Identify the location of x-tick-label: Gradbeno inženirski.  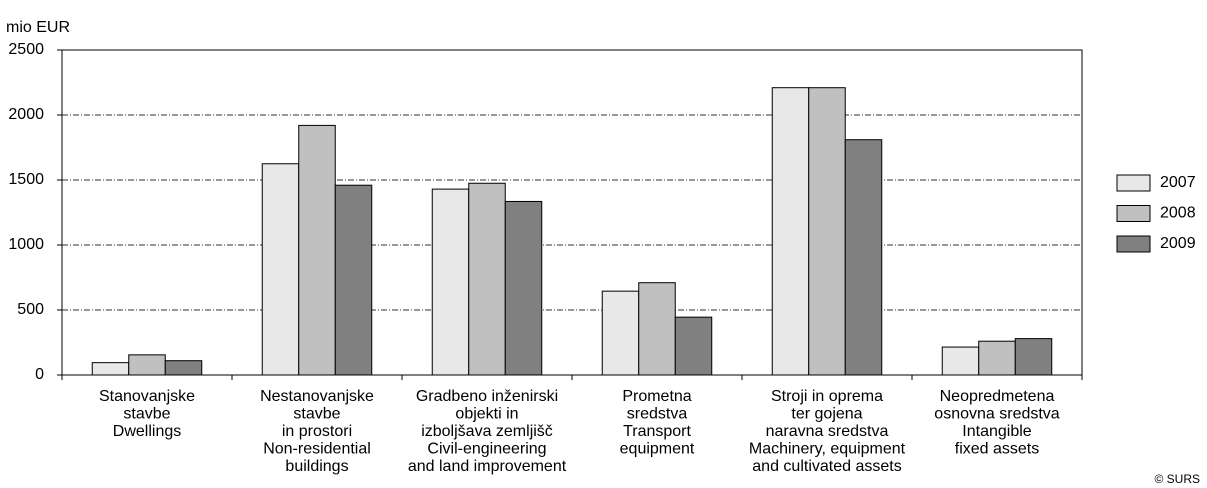
(487, 396).